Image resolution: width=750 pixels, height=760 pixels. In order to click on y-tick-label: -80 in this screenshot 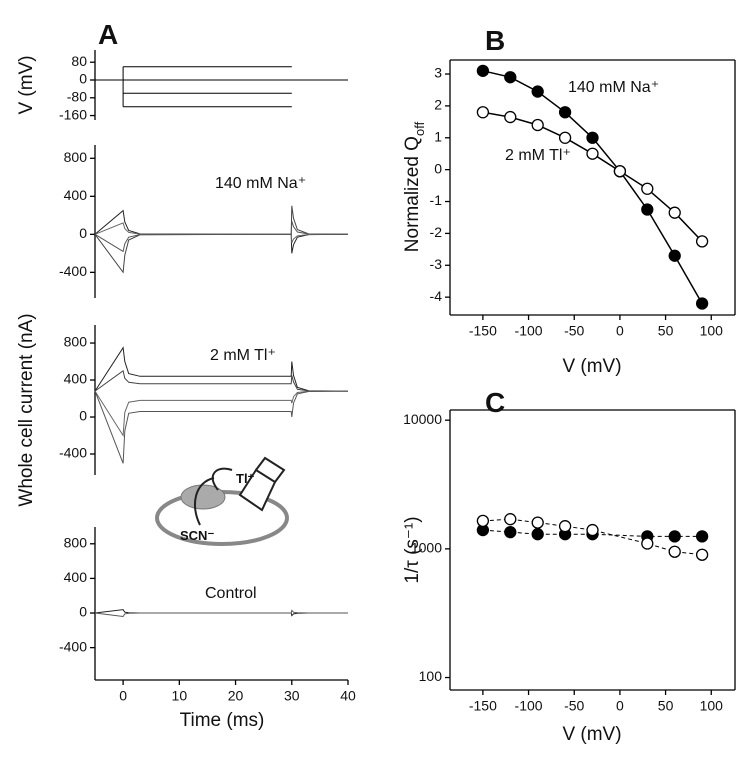, I will do `click(77, 96)`.